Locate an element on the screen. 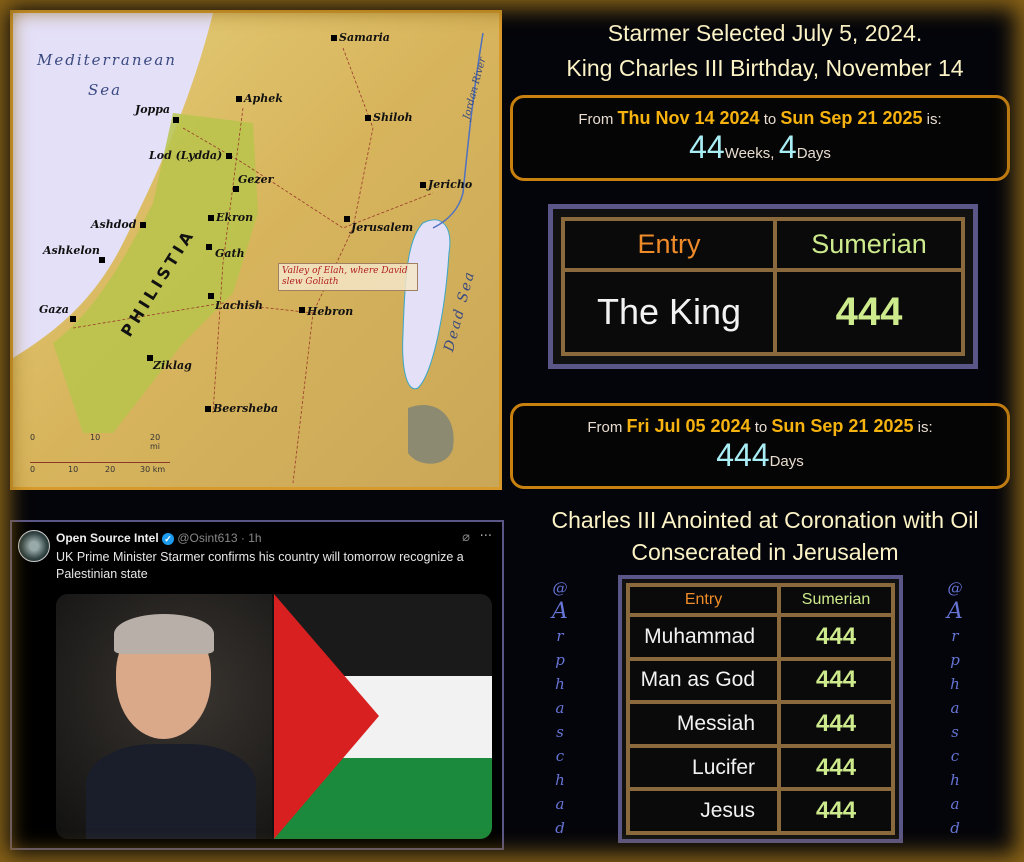  city-label: Ekron is located at coordinates (235, 217).